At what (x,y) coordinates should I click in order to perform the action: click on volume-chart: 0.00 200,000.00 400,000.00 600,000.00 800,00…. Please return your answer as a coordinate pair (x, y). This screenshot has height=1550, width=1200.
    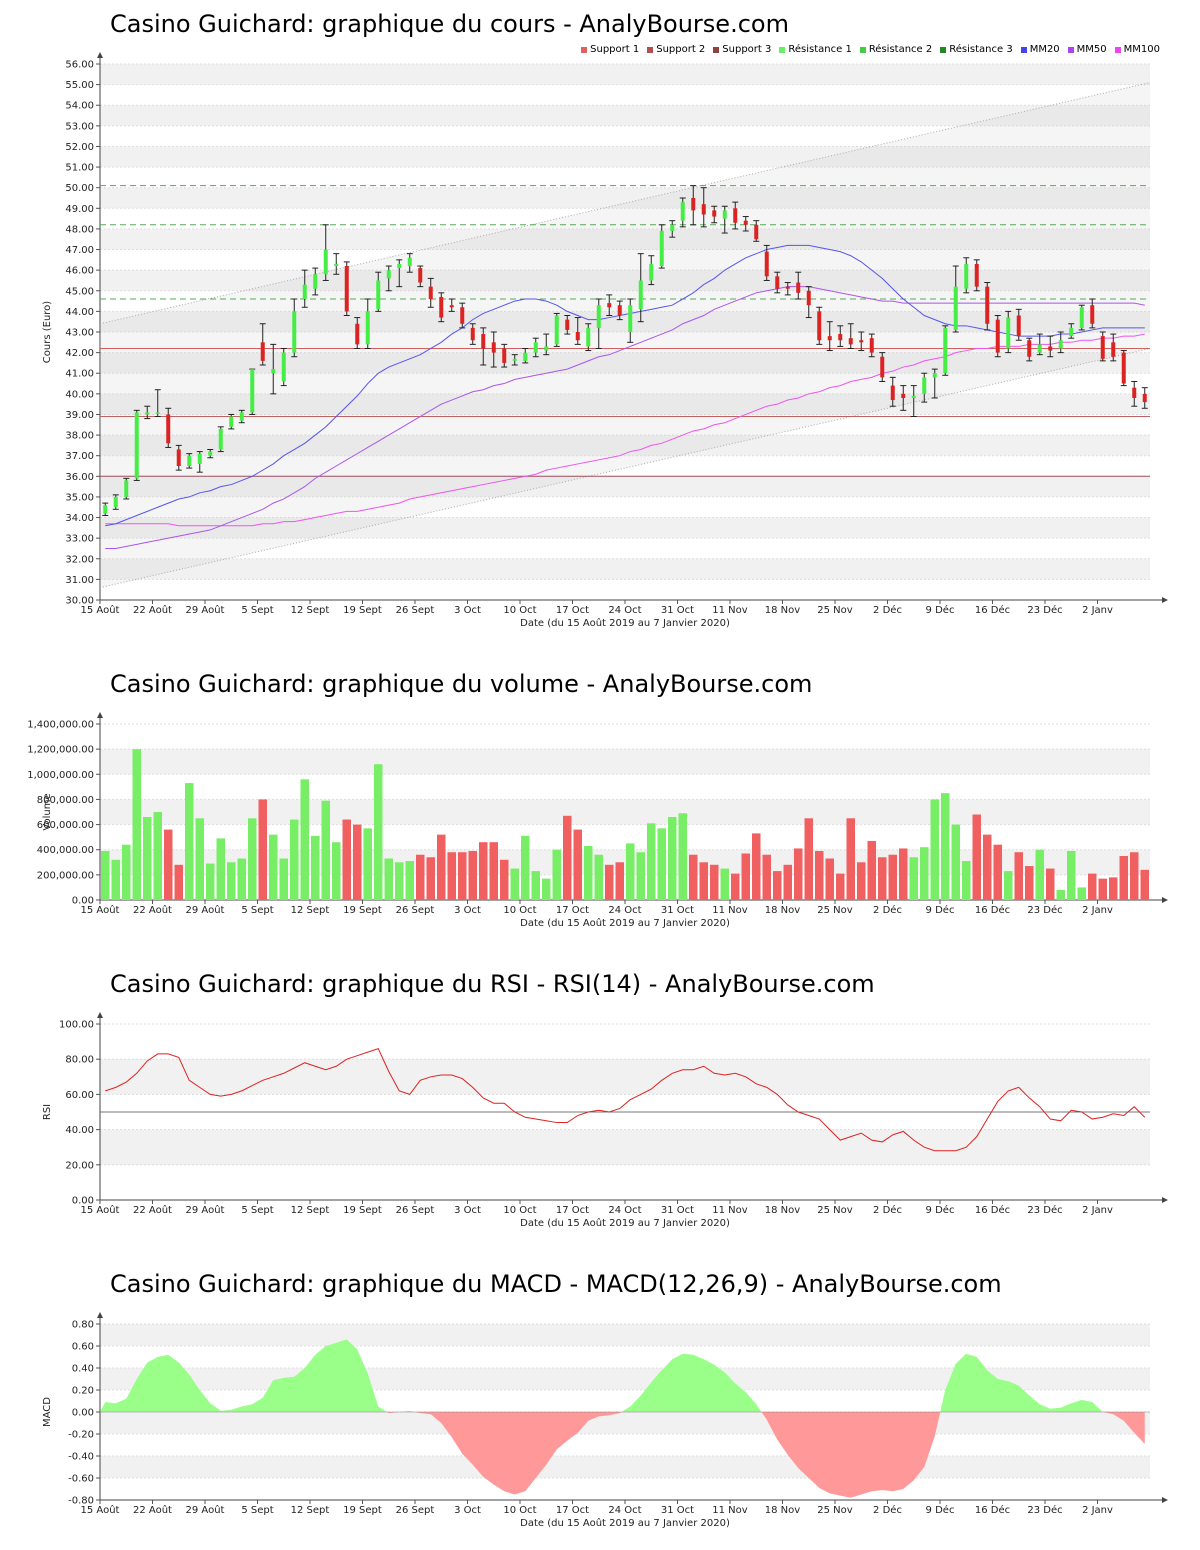
    Looking at the image, I should click on (597, 820).